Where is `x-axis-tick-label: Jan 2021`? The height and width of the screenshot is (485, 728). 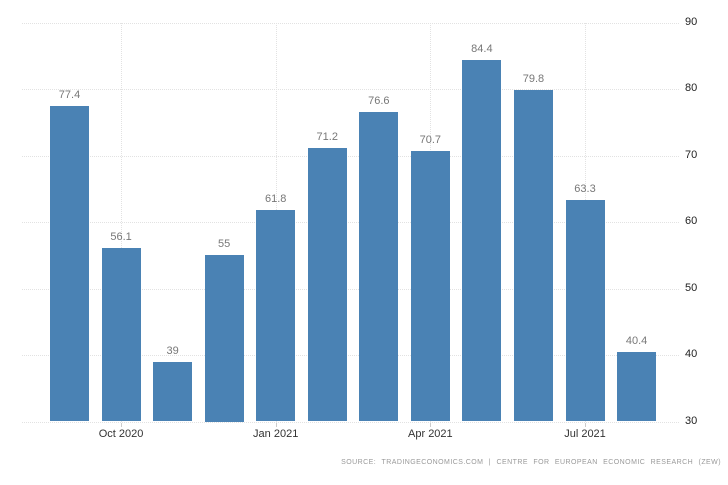 x-axis-tick-label: Jan 2021 is located at coordinates (276, 434).